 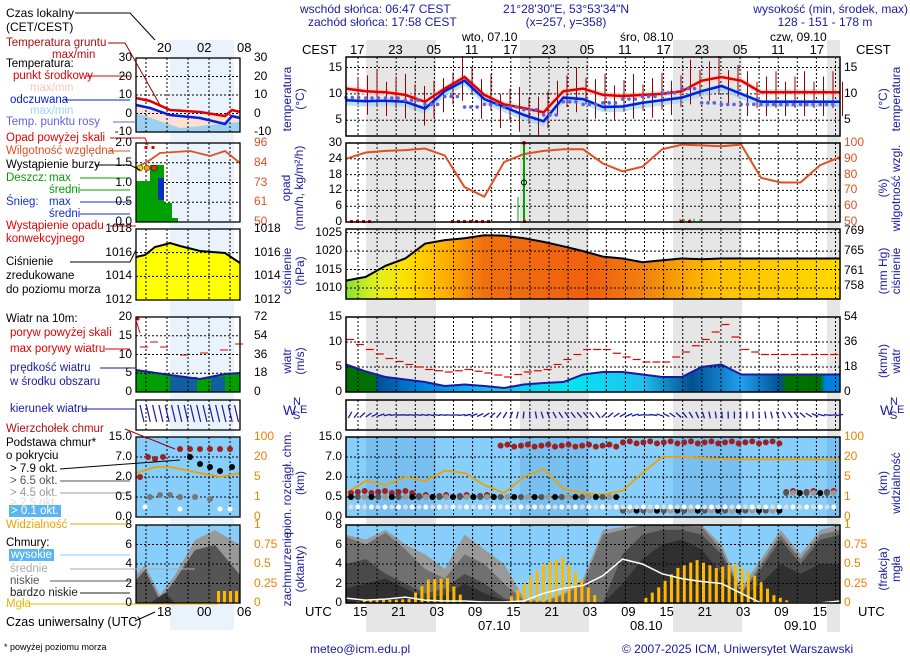 What do you see at coordinates (338, 119) in the screenshot?
I see `temp-left-tick: 5` at bounding box center [338, 119].